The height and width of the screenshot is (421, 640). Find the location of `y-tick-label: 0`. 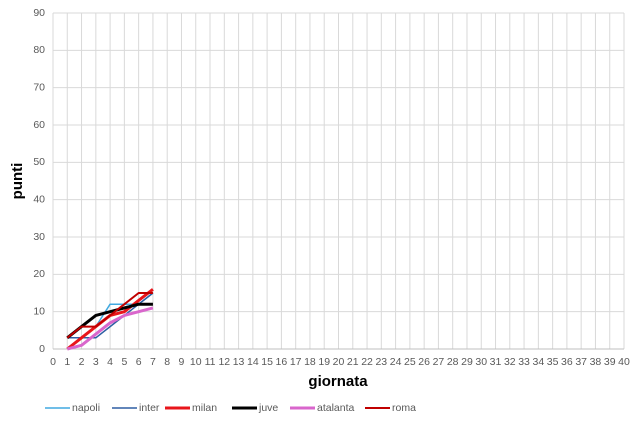

y-tick-label: 0 is located at coordinates (42, 349).